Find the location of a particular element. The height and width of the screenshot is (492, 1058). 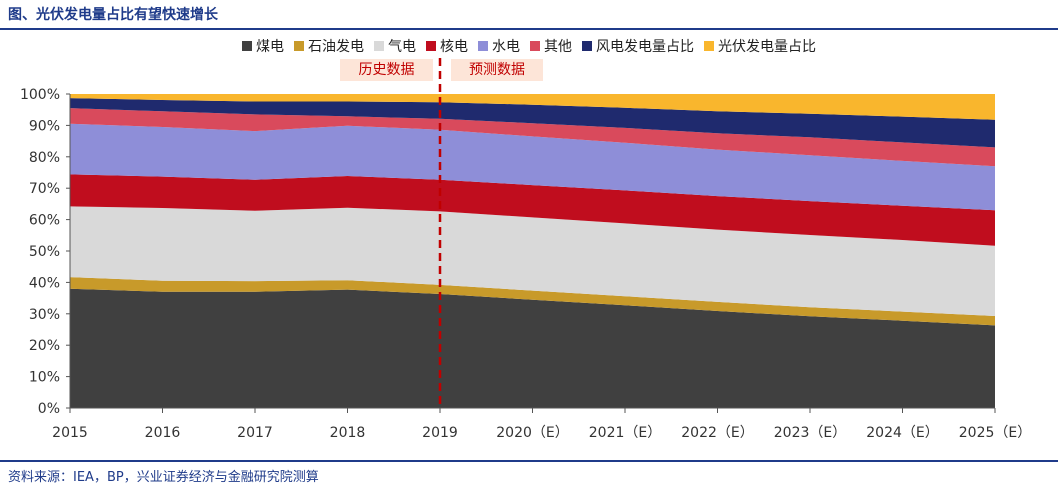

legend-item: 其他 is located at coordinates (551, 46).